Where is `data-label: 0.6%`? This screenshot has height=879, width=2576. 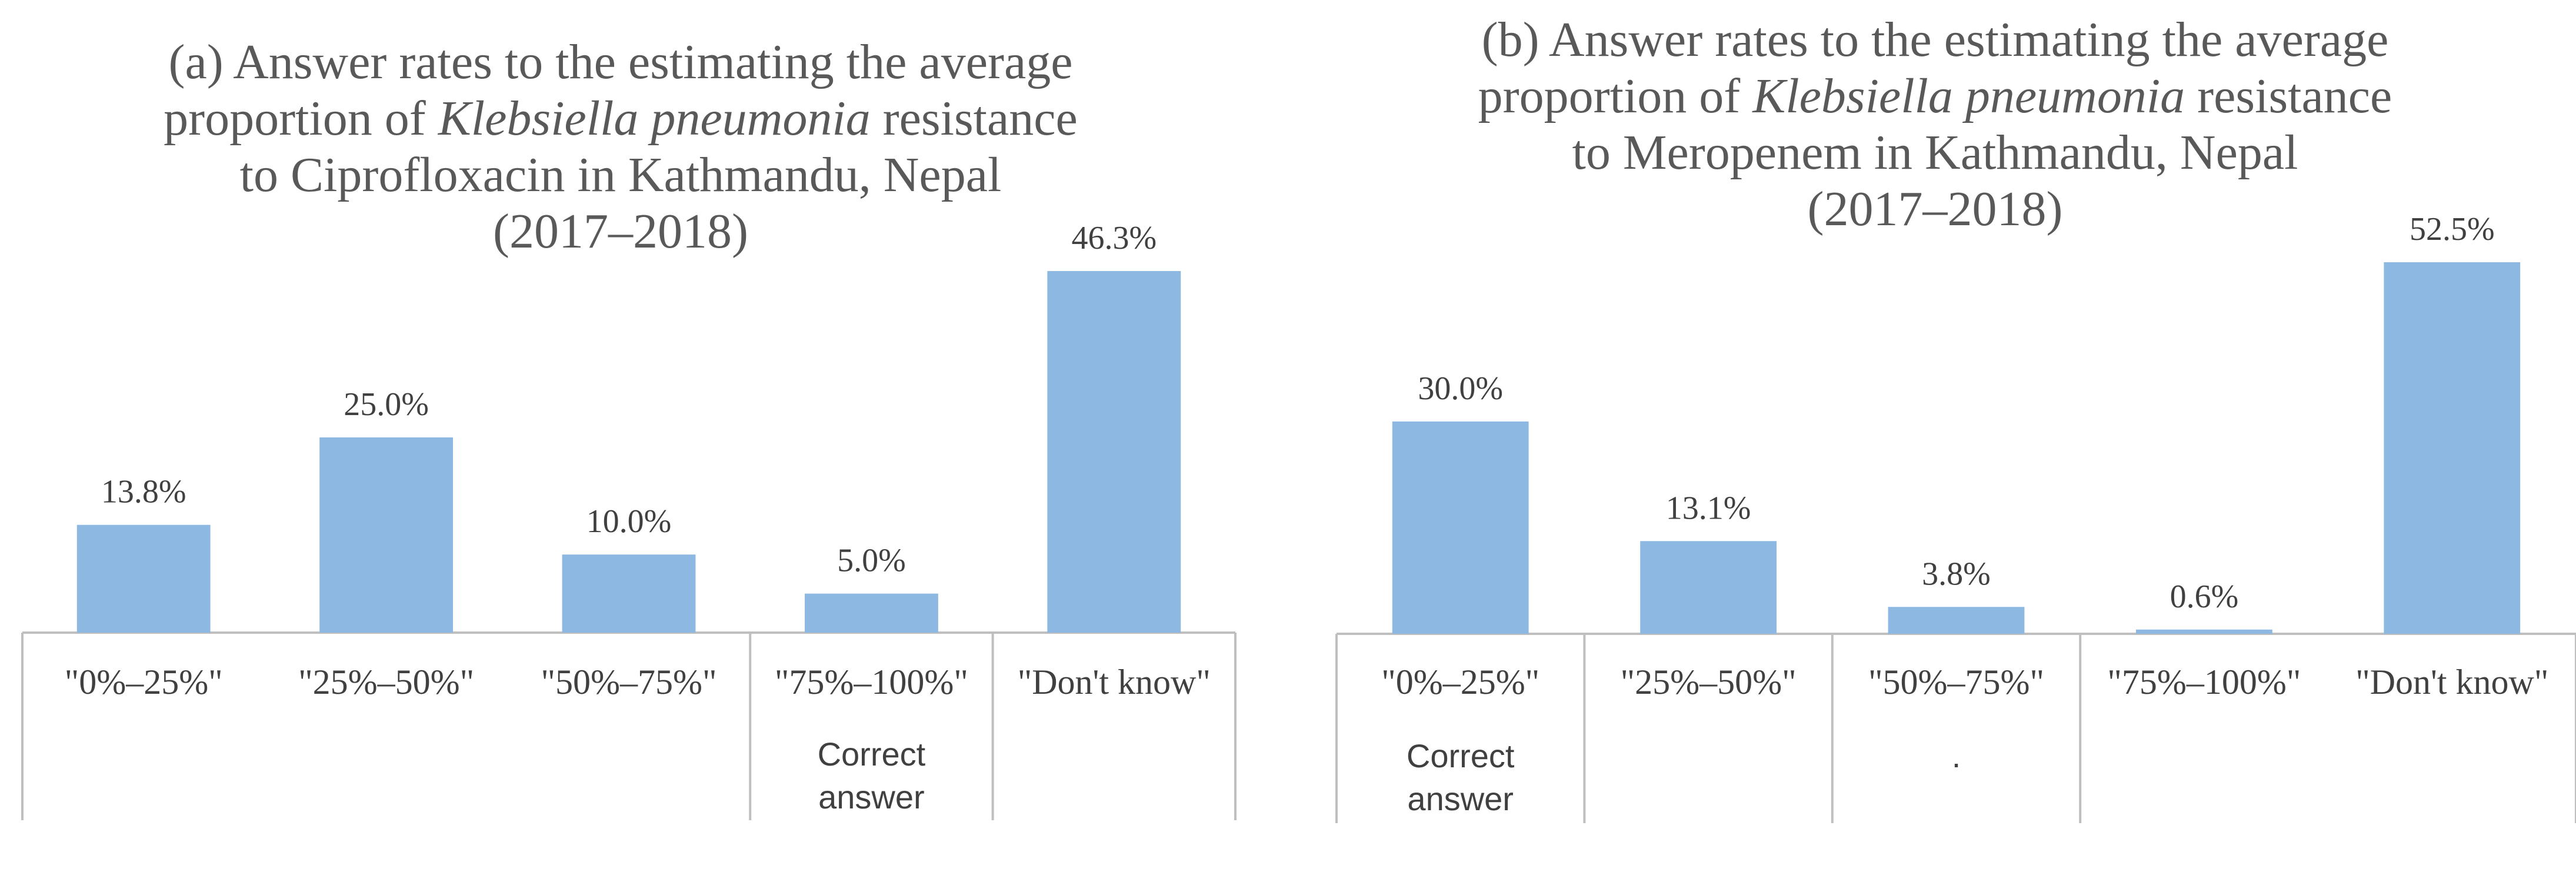
data-label: 0.6% is located at coordinates (2204, 597).